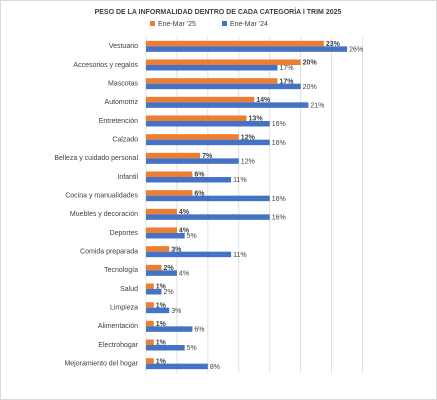 The height and width of the screenshot is (400, 437). What do you see at coordinates (124, 233) in the screenshot?
I see `y-tick-label: Deportes` at bounding box center [124, 233].